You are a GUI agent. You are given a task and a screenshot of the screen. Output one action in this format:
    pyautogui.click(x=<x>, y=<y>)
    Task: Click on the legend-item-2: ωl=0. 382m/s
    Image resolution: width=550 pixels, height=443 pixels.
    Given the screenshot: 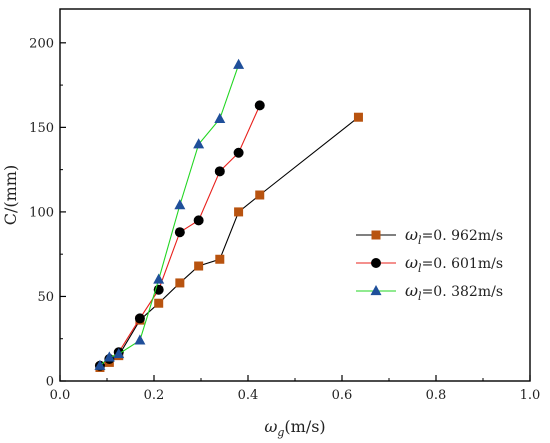 What is the action you would take?
    pyautogui.click(x=429, y=292)
    